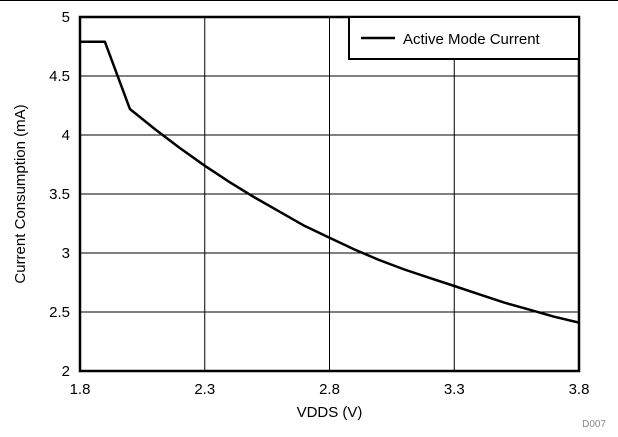 The width and height of the screenshot is (618, 437). Describe the element at coordinates (20, 193) in the screenshot. I see `y-axis-label: Current Consumption (mA)` at that location.